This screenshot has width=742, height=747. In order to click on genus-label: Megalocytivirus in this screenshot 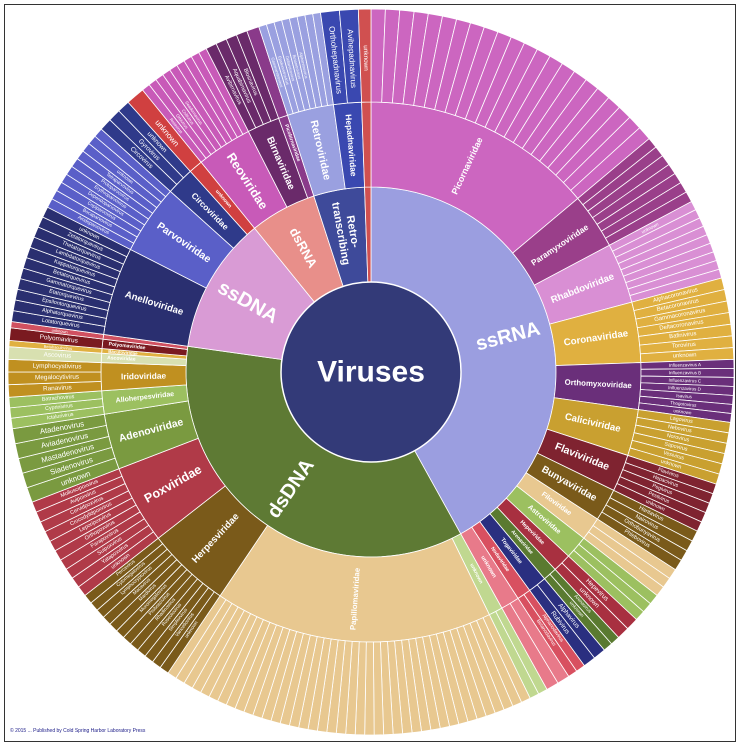, I will do `click(57, 378)`.